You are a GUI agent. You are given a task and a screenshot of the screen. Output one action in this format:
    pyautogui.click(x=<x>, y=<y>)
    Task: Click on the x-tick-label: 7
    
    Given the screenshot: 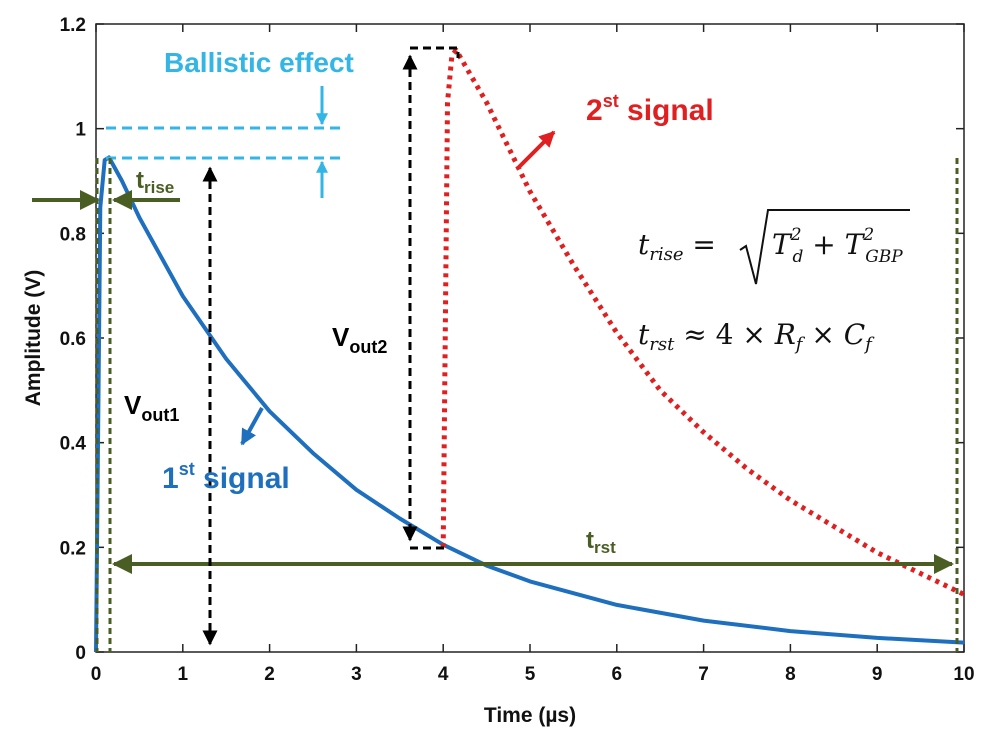 What is the action you would take?
    pyautogui.click(x=703, y=674)
    